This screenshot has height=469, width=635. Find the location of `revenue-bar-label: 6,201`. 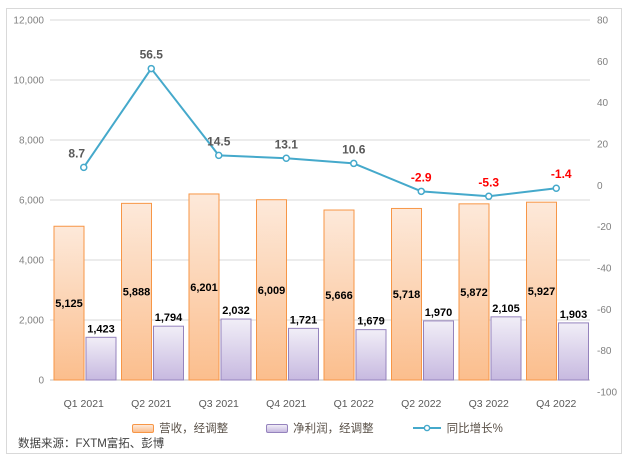

revenue-bar-label: 6,201 is located at coordinates (204, 288).